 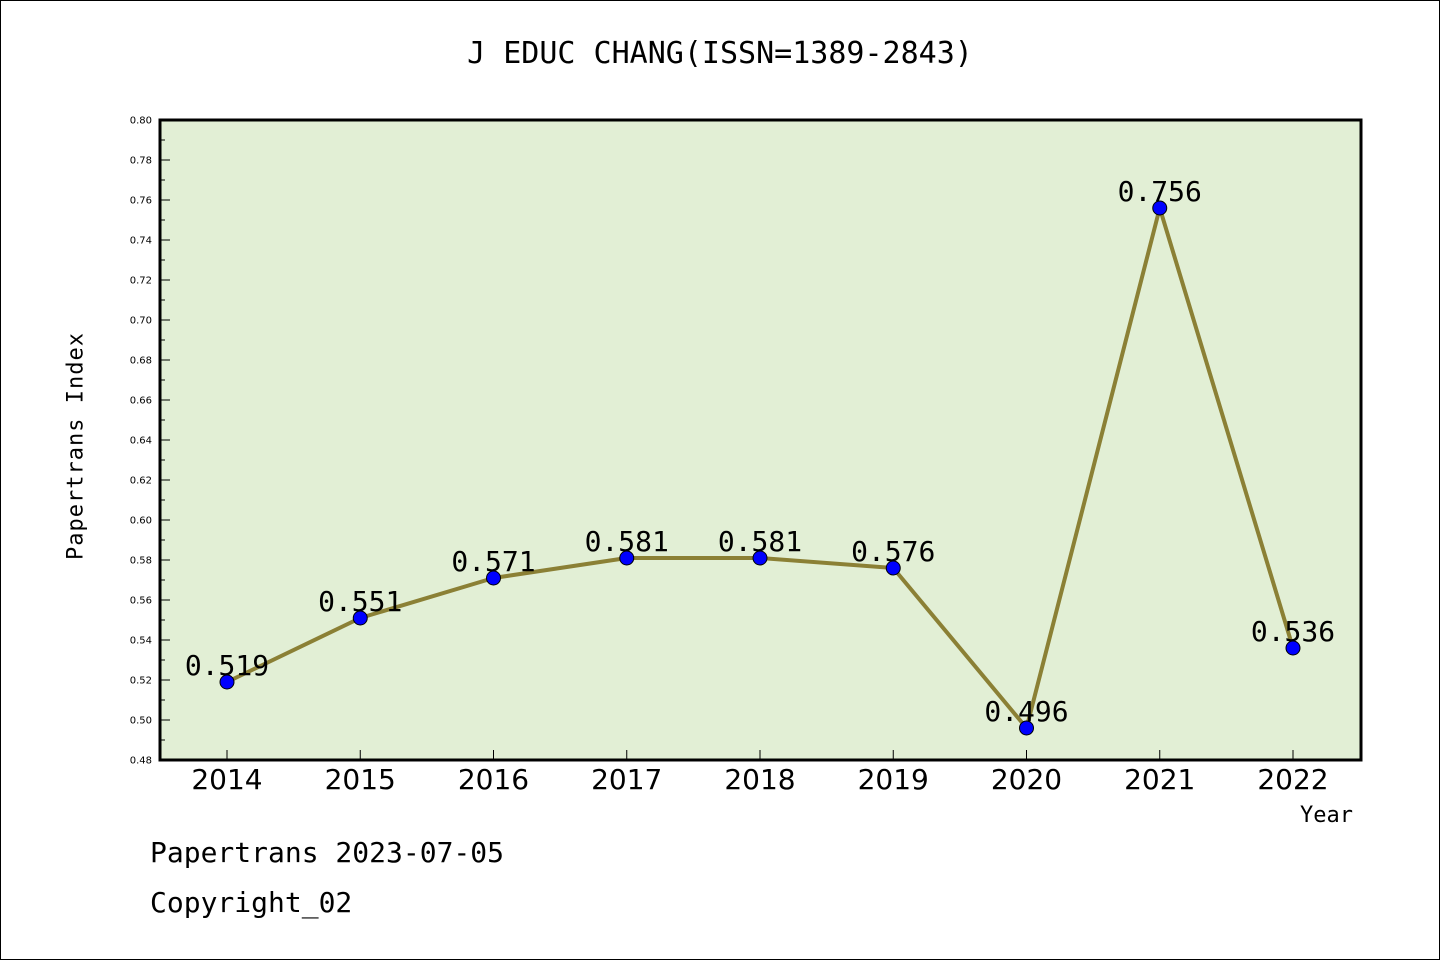 I want to click on y-tick-label: 0.52, so click(x=141, y=681).